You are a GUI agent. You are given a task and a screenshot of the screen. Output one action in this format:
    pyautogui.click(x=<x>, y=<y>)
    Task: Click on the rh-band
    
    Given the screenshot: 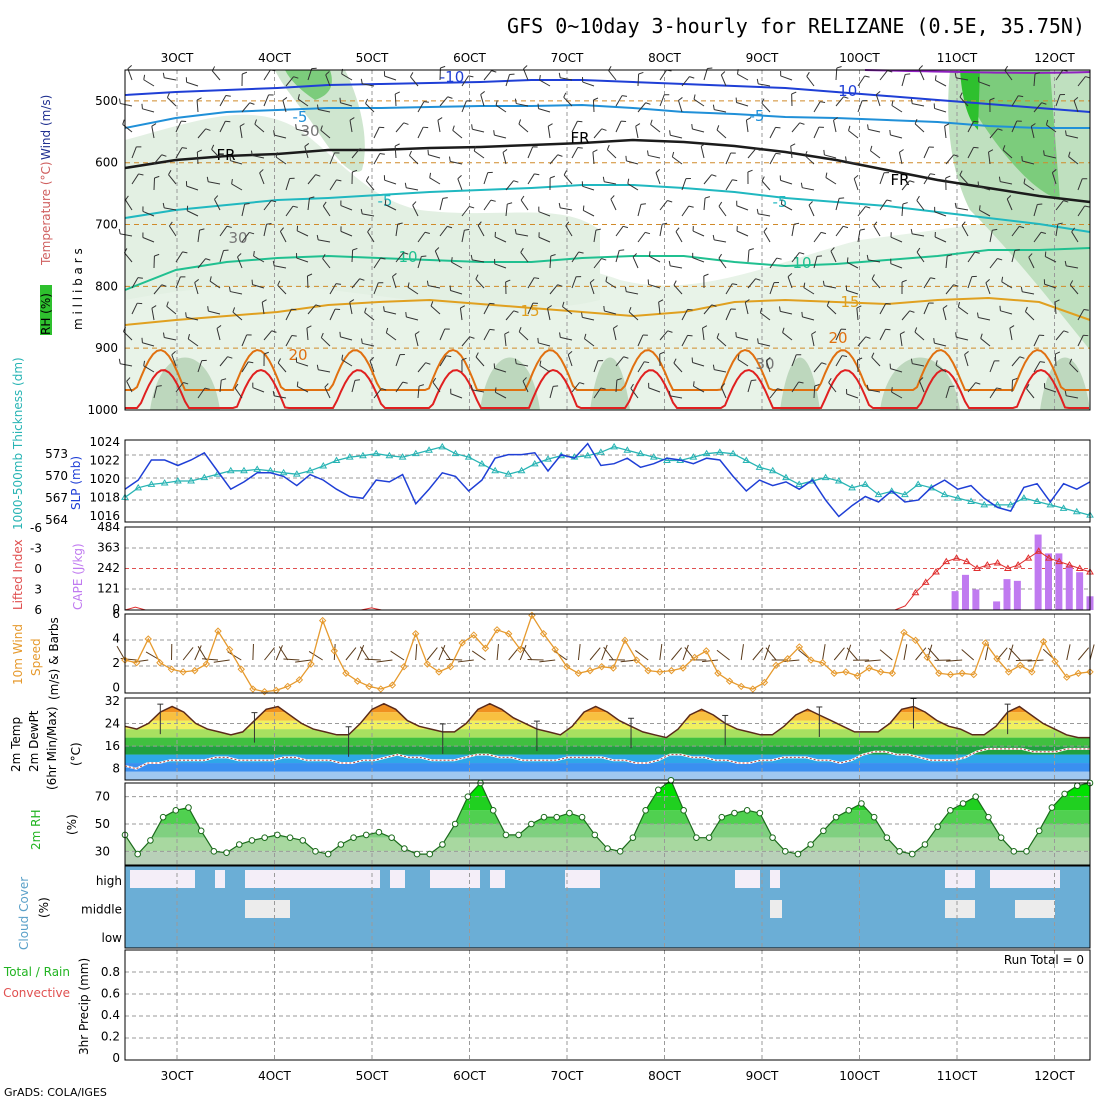 What is the action you would take?
    pyautogui.click(x=607, y=803)
    